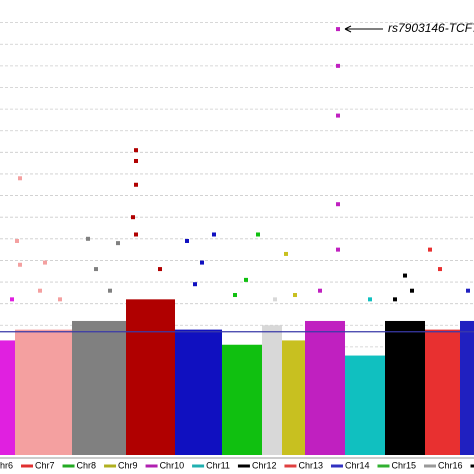 The width and height of the screenshot is (474, 474). Describe the element at coordinates (450, 465) in the screenshot. I see `legend-label: Chr16` at that location.